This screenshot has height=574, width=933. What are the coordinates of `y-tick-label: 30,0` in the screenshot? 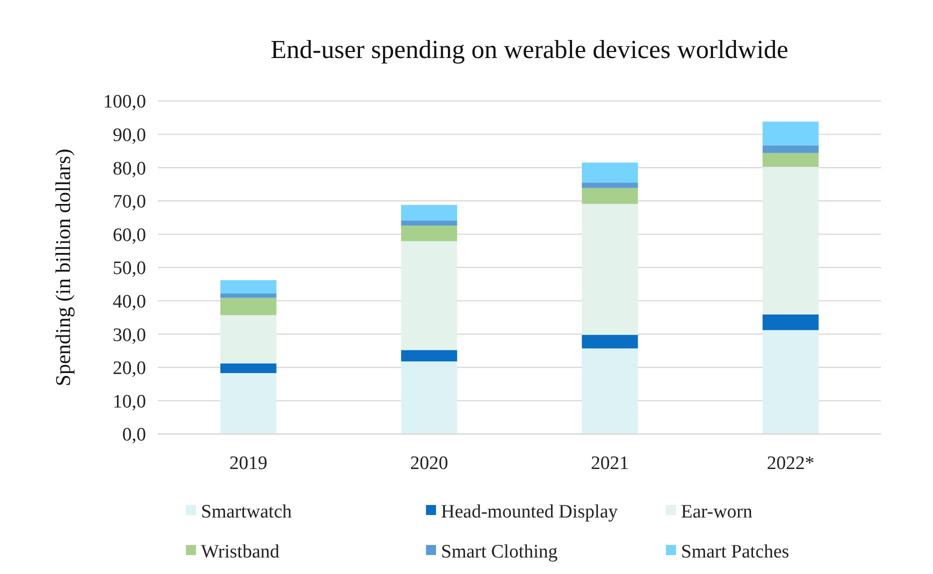 It's located at (129, 335).